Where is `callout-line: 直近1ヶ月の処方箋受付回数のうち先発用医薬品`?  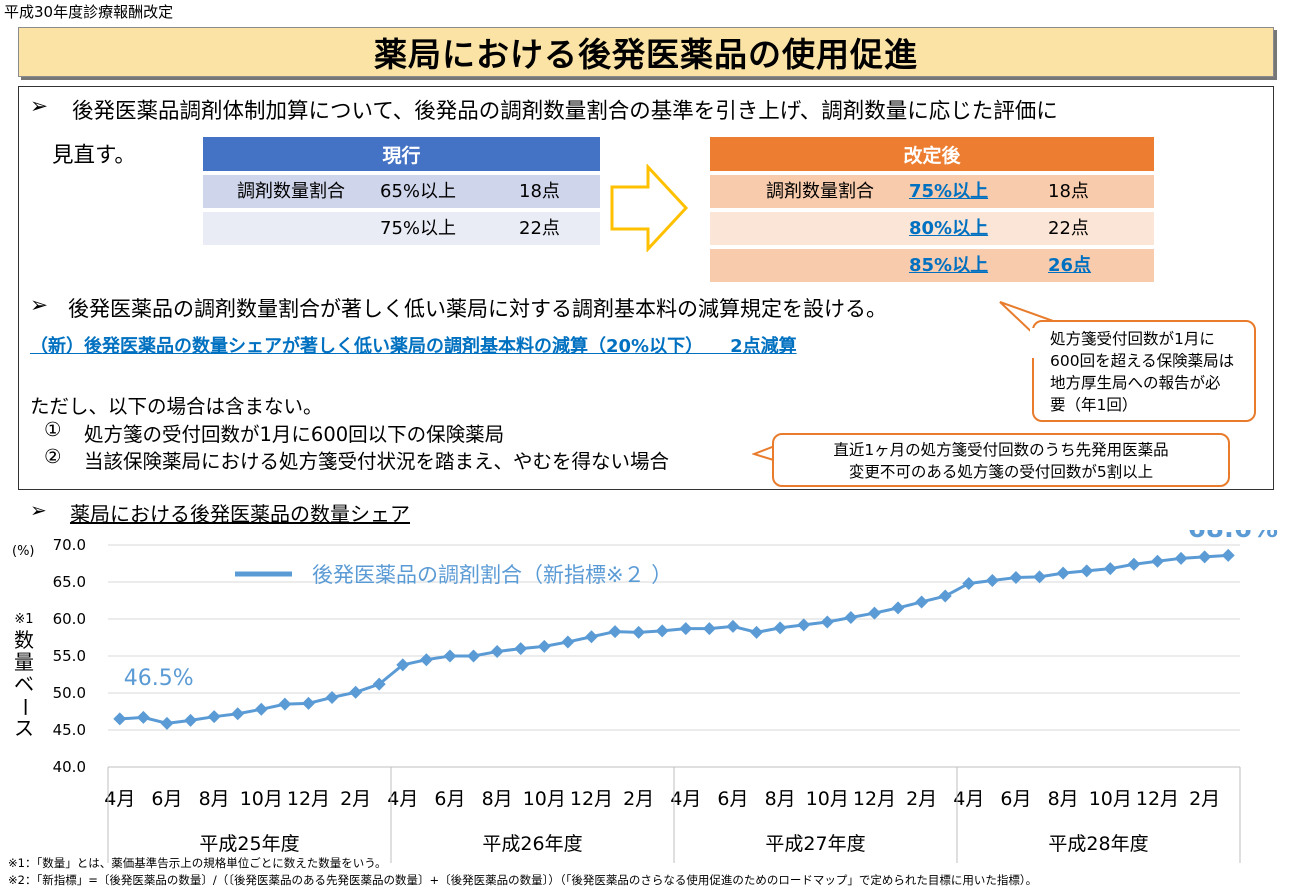
callout-line: 直近1ヶ月の処方箋受付回数のうち先発用医薬品 is located at coordinates (1001, 450).